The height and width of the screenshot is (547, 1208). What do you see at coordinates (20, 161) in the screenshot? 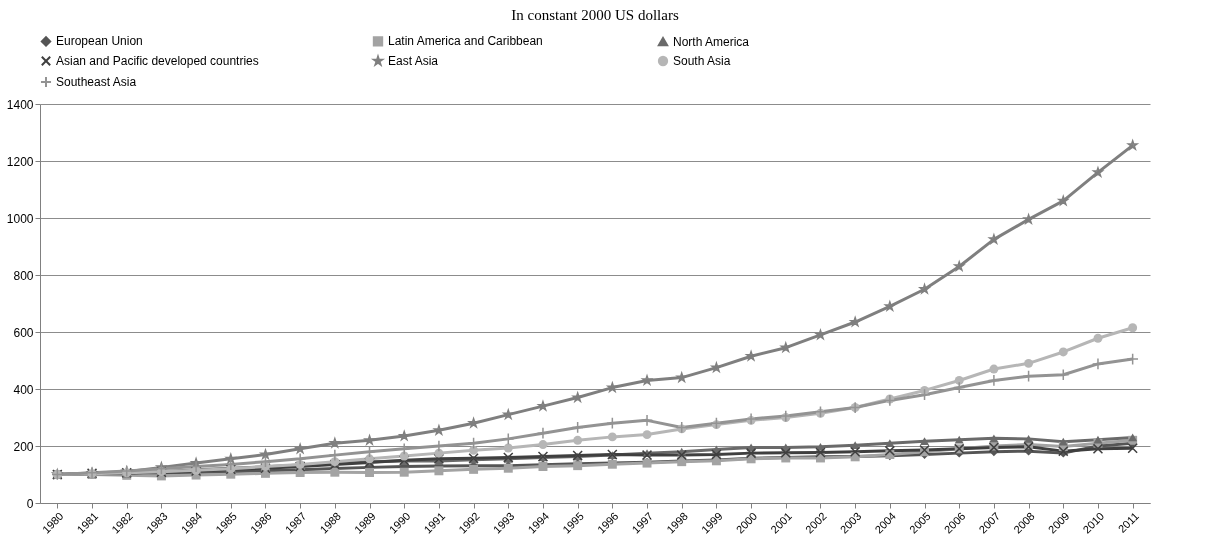
I see `y-tick-label: 1200` at bounding box center [20, 161].